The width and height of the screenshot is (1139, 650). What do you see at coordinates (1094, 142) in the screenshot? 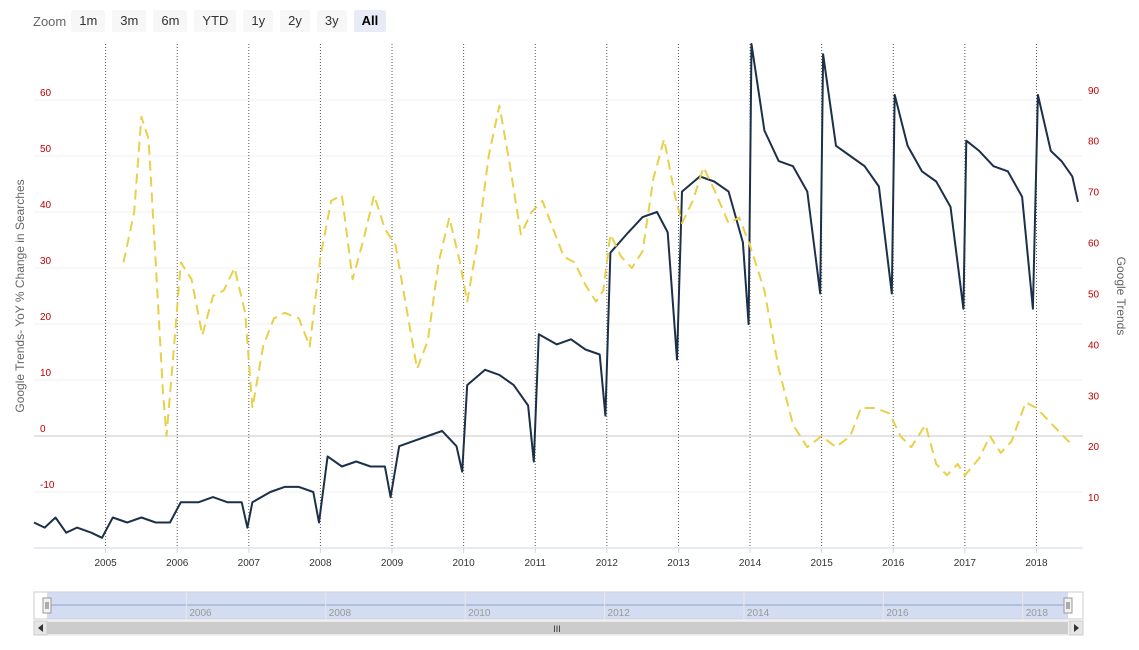
I see `right-axis-tick-label: 80` at bounding box center [1094, 142].